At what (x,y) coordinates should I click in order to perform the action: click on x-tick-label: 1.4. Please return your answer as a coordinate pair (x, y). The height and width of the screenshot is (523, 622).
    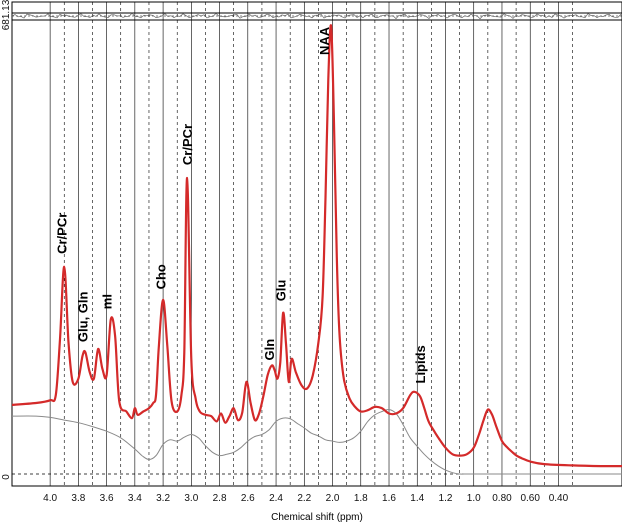
    Looking at the image, I should click on (417, 498).